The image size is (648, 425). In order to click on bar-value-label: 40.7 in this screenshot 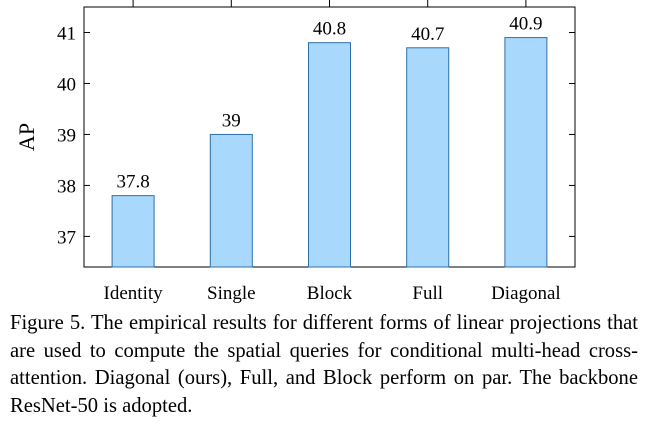, I will do `click(427, 34)`.